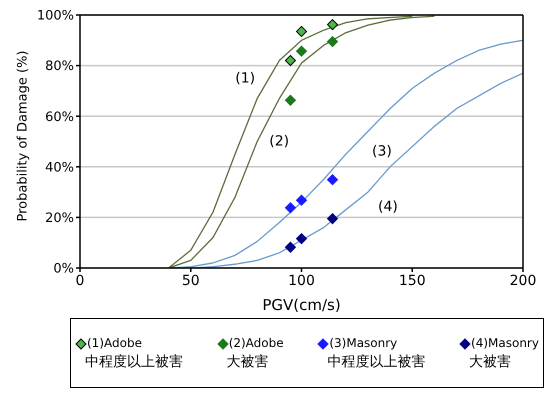  What do you see at coordinates (301, 305) in the screenshot?
I see `x-axis-title: PGV(cm/s)` at bounding box center [301, 305].